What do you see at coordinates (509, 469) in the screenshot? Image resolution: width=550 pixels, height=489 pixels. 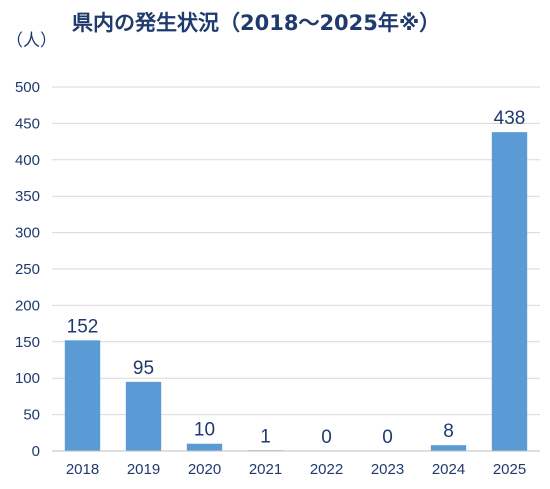 I see `x-tick-label: 2025` at bounding box center [509, 469].